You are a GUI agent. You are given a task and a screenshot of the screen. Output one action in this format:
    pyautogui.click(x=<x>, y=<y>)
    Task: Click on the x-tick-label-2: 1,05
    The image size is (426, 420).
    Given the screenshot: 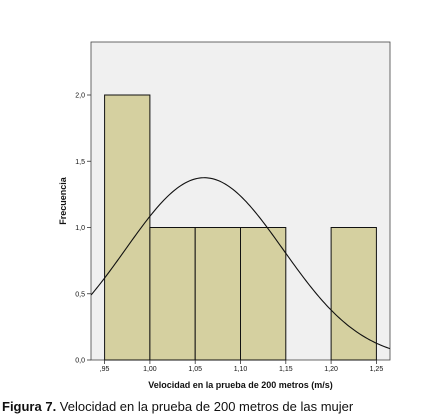 What is the action you would take?
    pyautogui.click(x=195, y=369)
    